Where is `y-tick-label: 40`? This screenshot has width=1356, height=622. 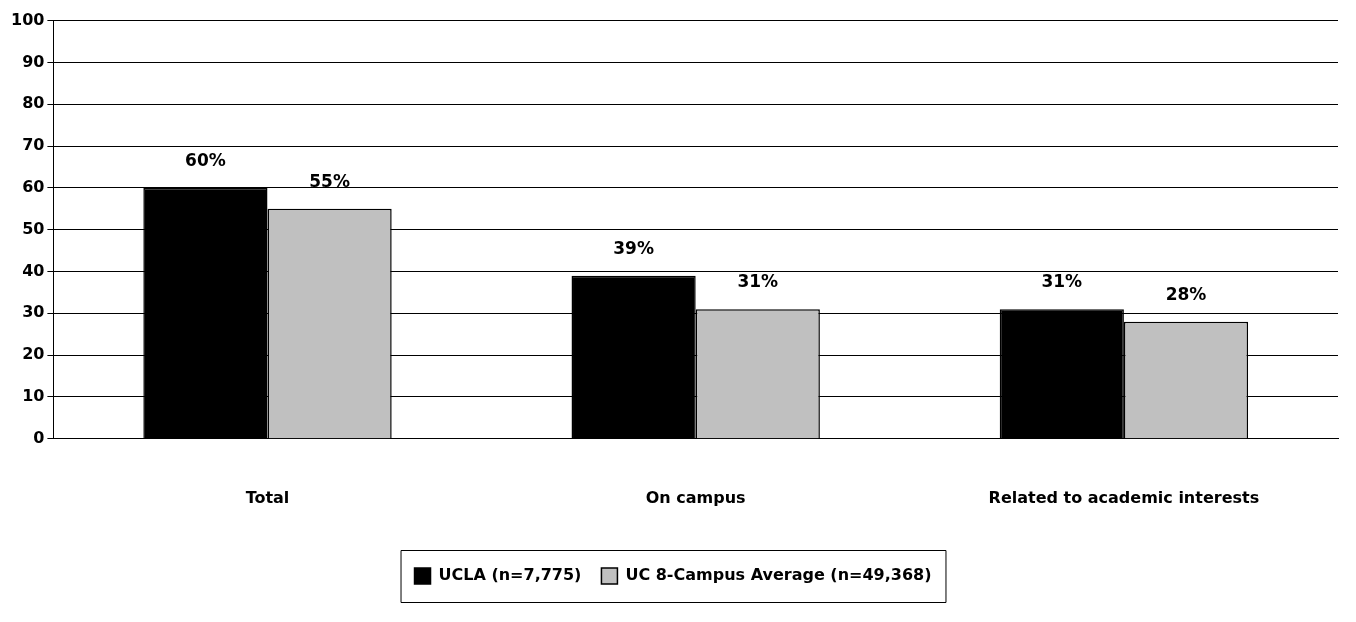
y-tick-label: 40 is located at coordinates (33, 270).